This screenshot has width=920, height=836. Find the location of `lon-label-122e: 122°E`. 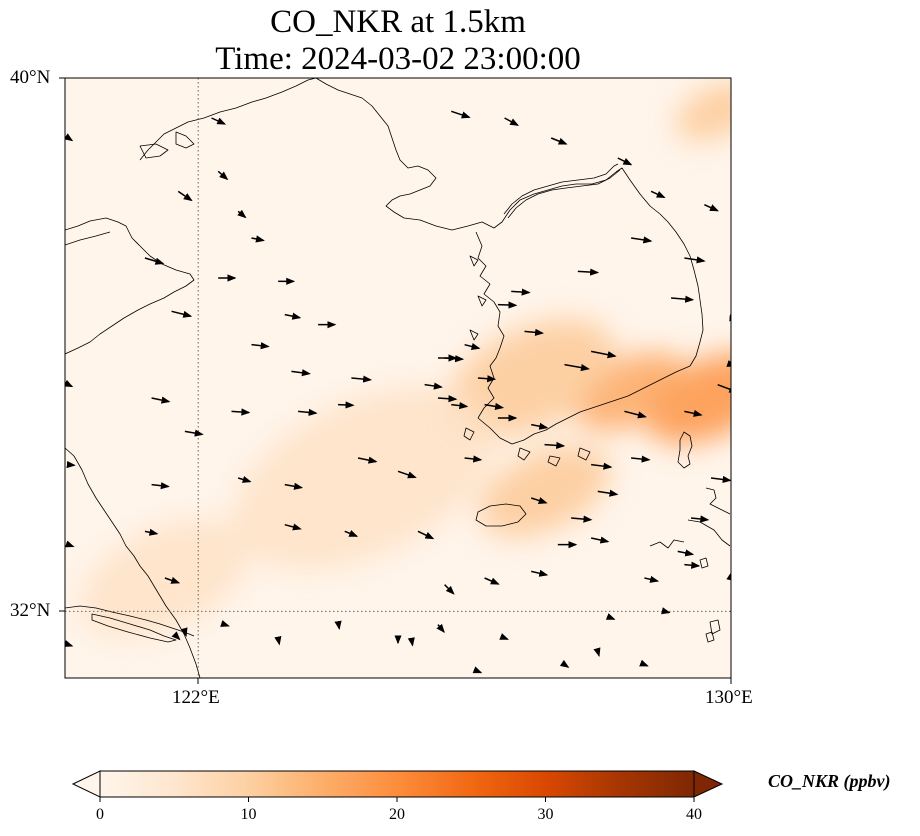

lon-label-122e: 122°E is located at coordinates (196, 697).